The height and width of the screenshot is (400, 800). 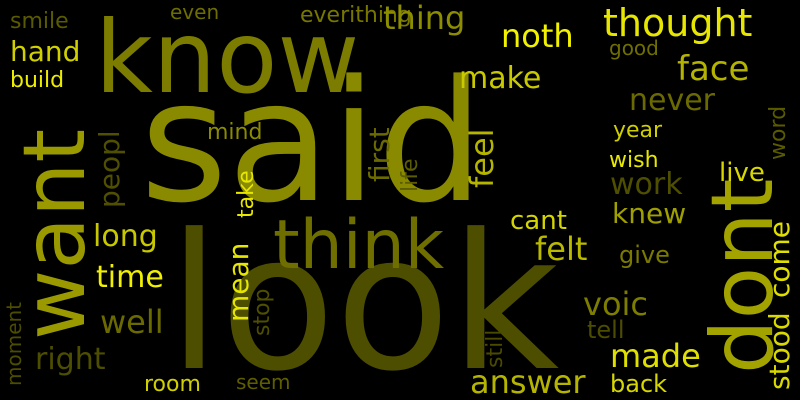 I want to click on word-still: still, so click(x=495, y=348).